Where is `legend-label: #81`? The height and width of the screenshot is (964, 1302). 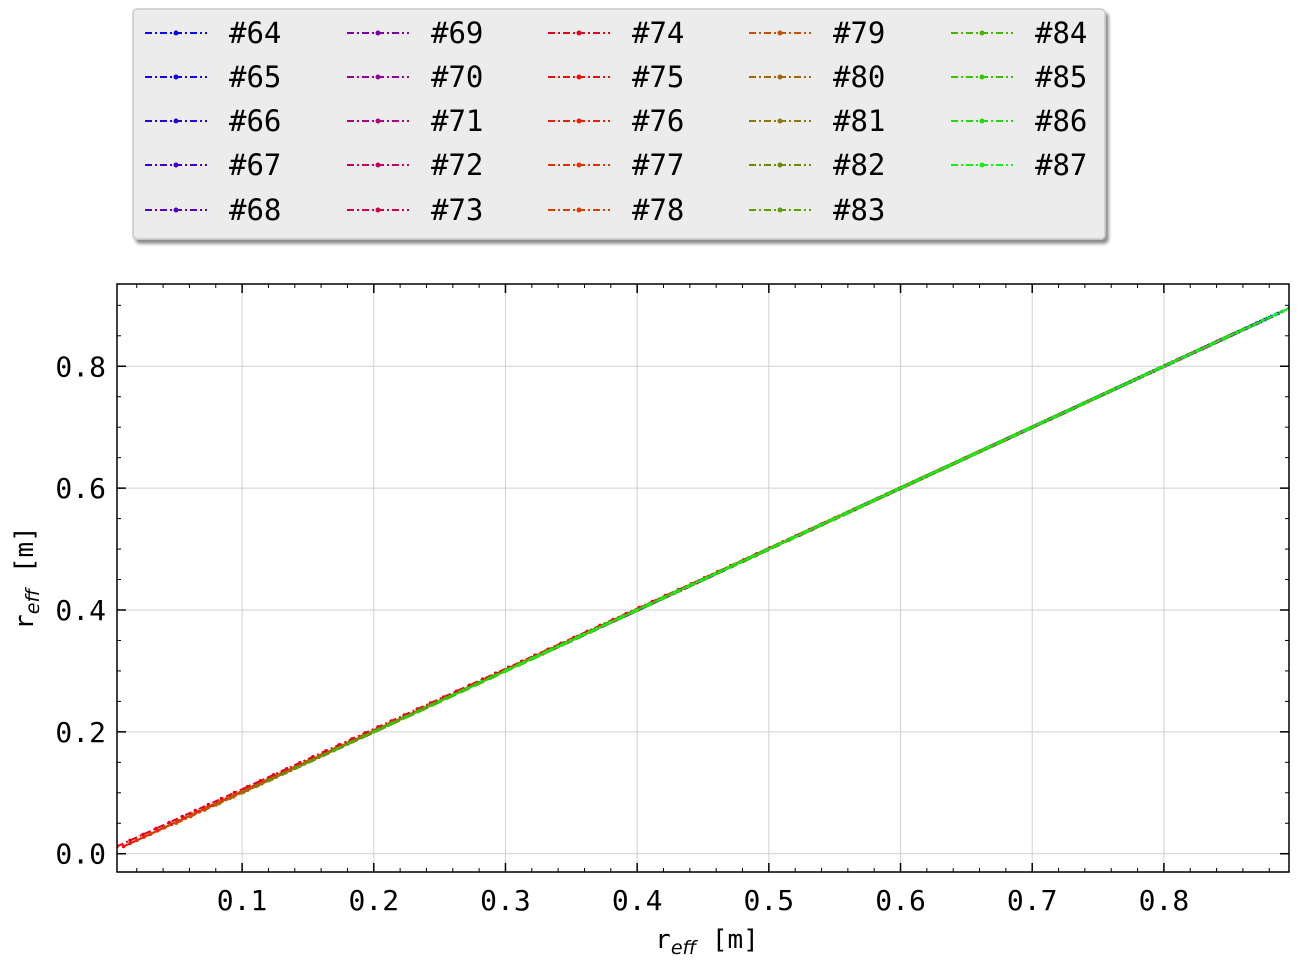 legend-label: #81 is located at coordinates (859, 121).